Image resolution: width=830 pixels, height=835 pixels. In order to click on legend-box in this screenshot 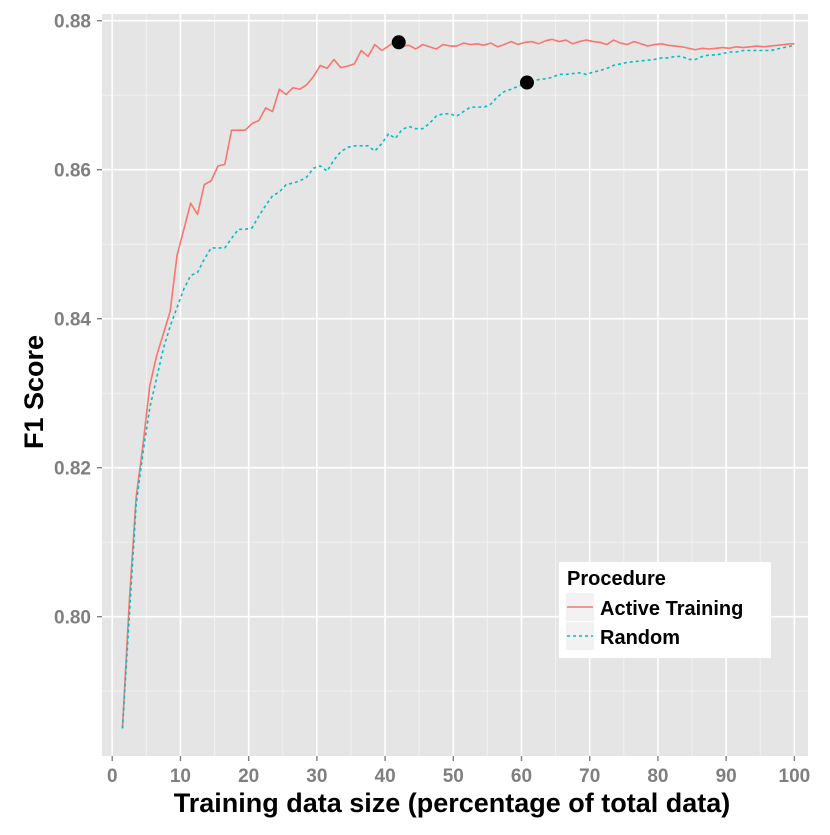, I will do `click(665, 610)`.